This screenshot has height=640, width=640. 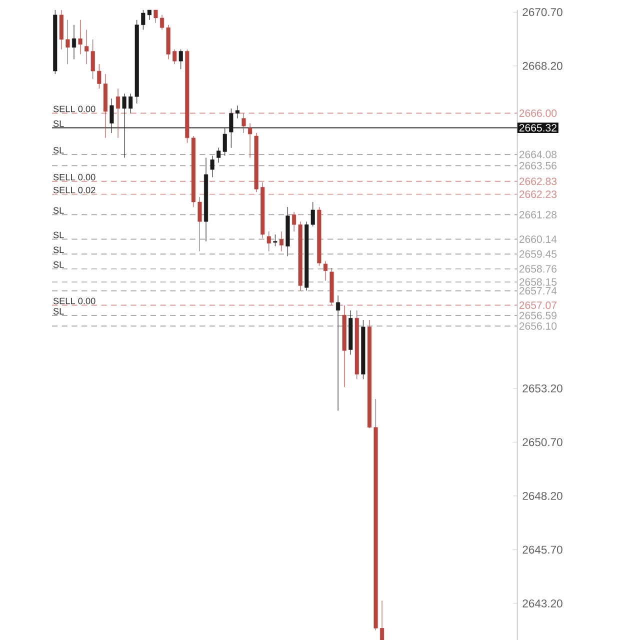 What do you see at coordinates (542, 66) in the screenshot?
I see `y-tick-label: 2668.20` at bounding box center [542, 66].